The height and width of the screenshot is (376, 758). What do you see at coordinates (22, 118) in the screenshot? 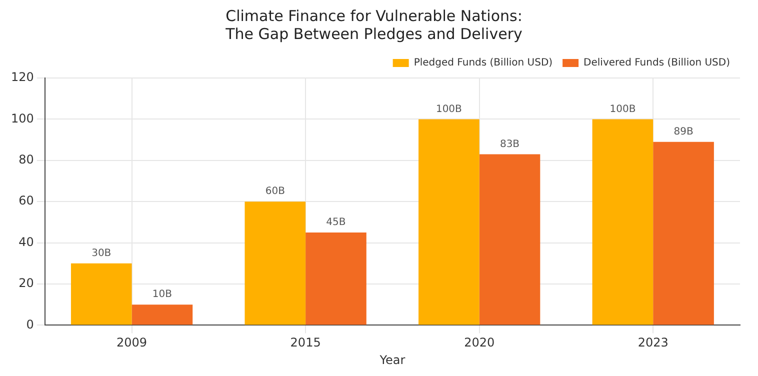
I see `y-tick-label: 100` at bounding box center [22, 118].